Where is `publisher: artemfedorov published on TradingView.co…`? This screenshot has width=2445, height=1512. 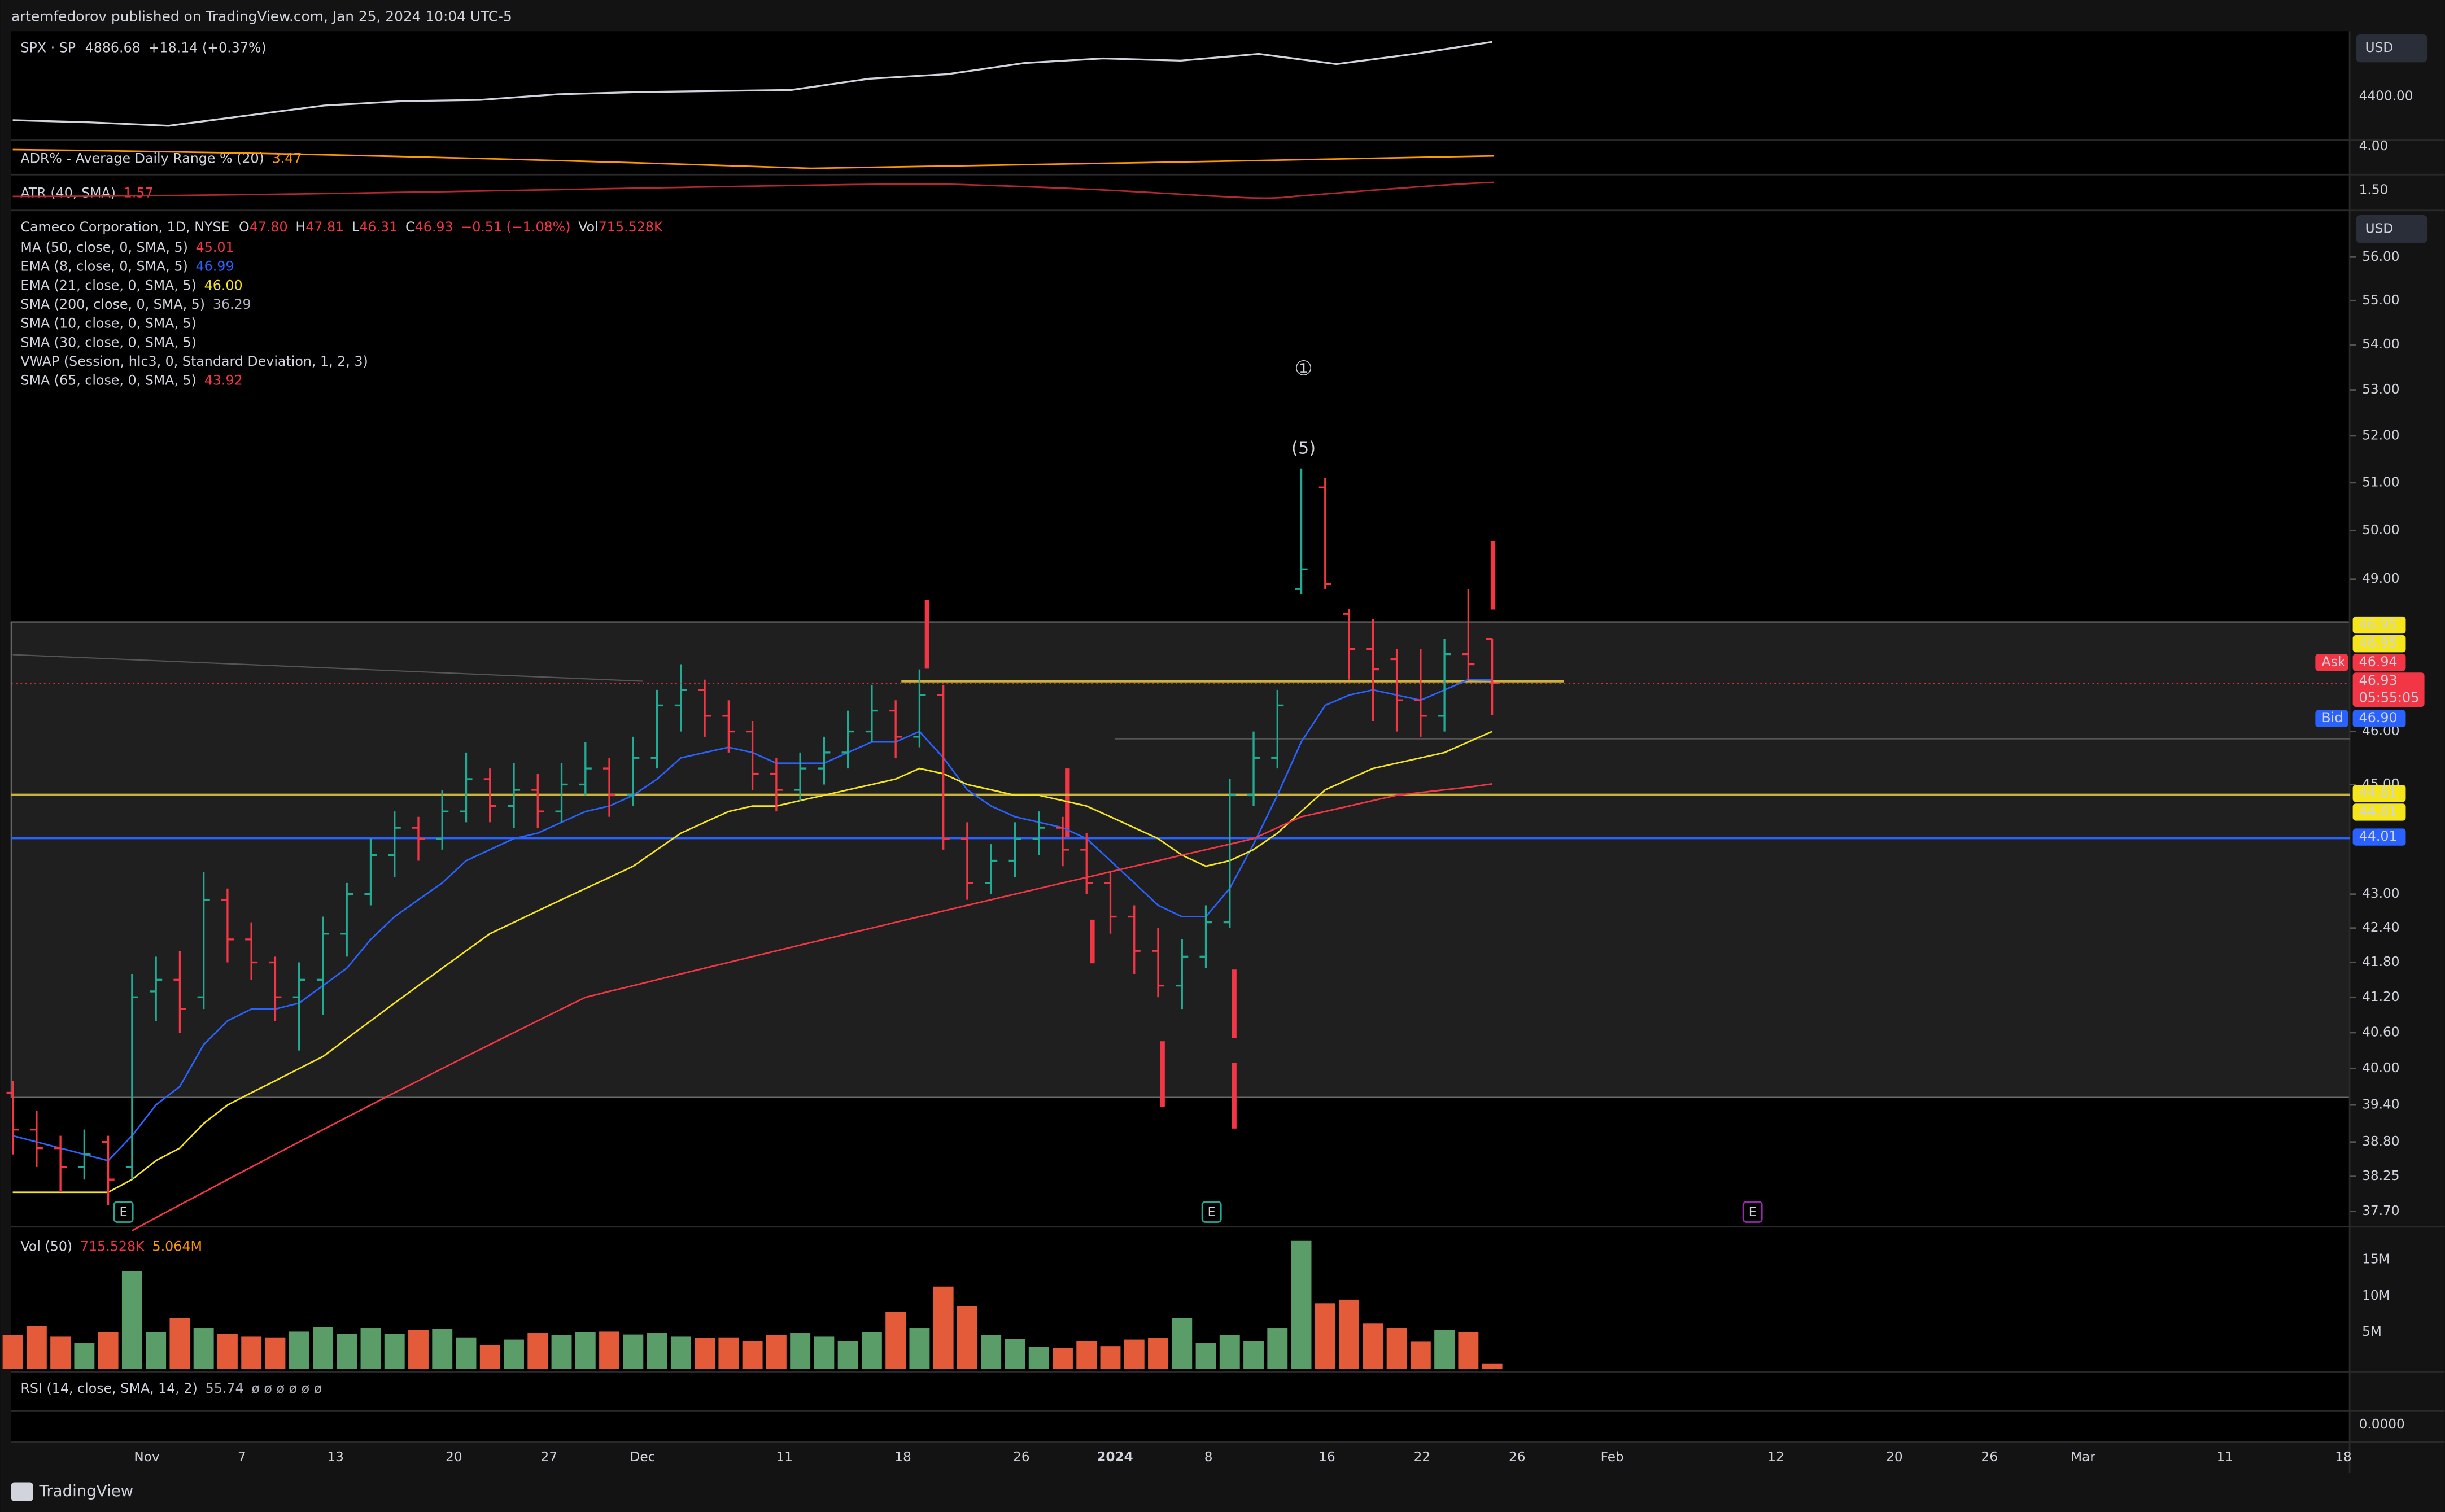
publisher: artemfedorov published on TradingView.co… is located at coordinates (261, 16).